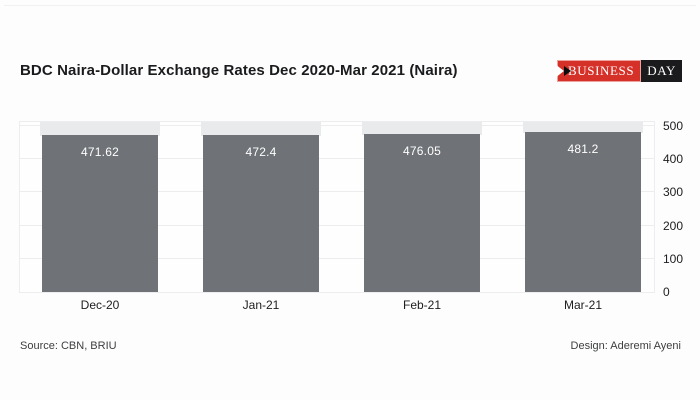 The width and height of the screenshot is (700, 400). Describe the element at coordinates (350, 5) in the screenshot. I see `card-top-border` at that location.